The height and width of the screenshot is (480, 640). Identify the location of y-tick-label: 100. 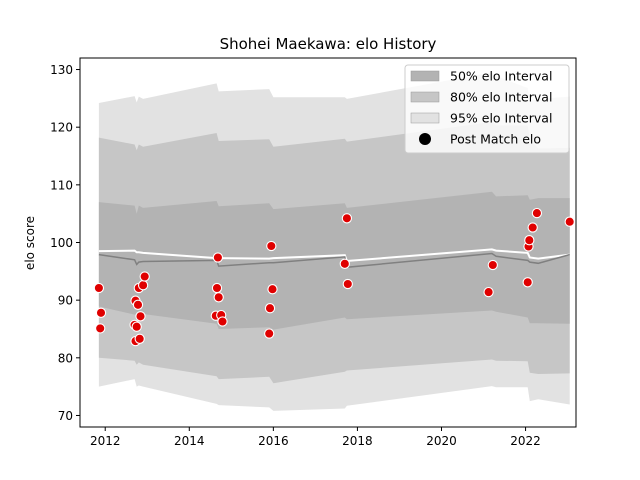
(61, 243).